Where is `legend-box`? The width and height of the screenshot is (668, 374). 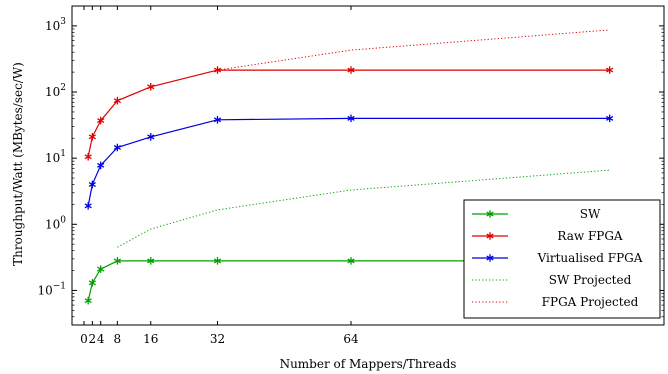
legend-box is located at coordinates (562, 259).